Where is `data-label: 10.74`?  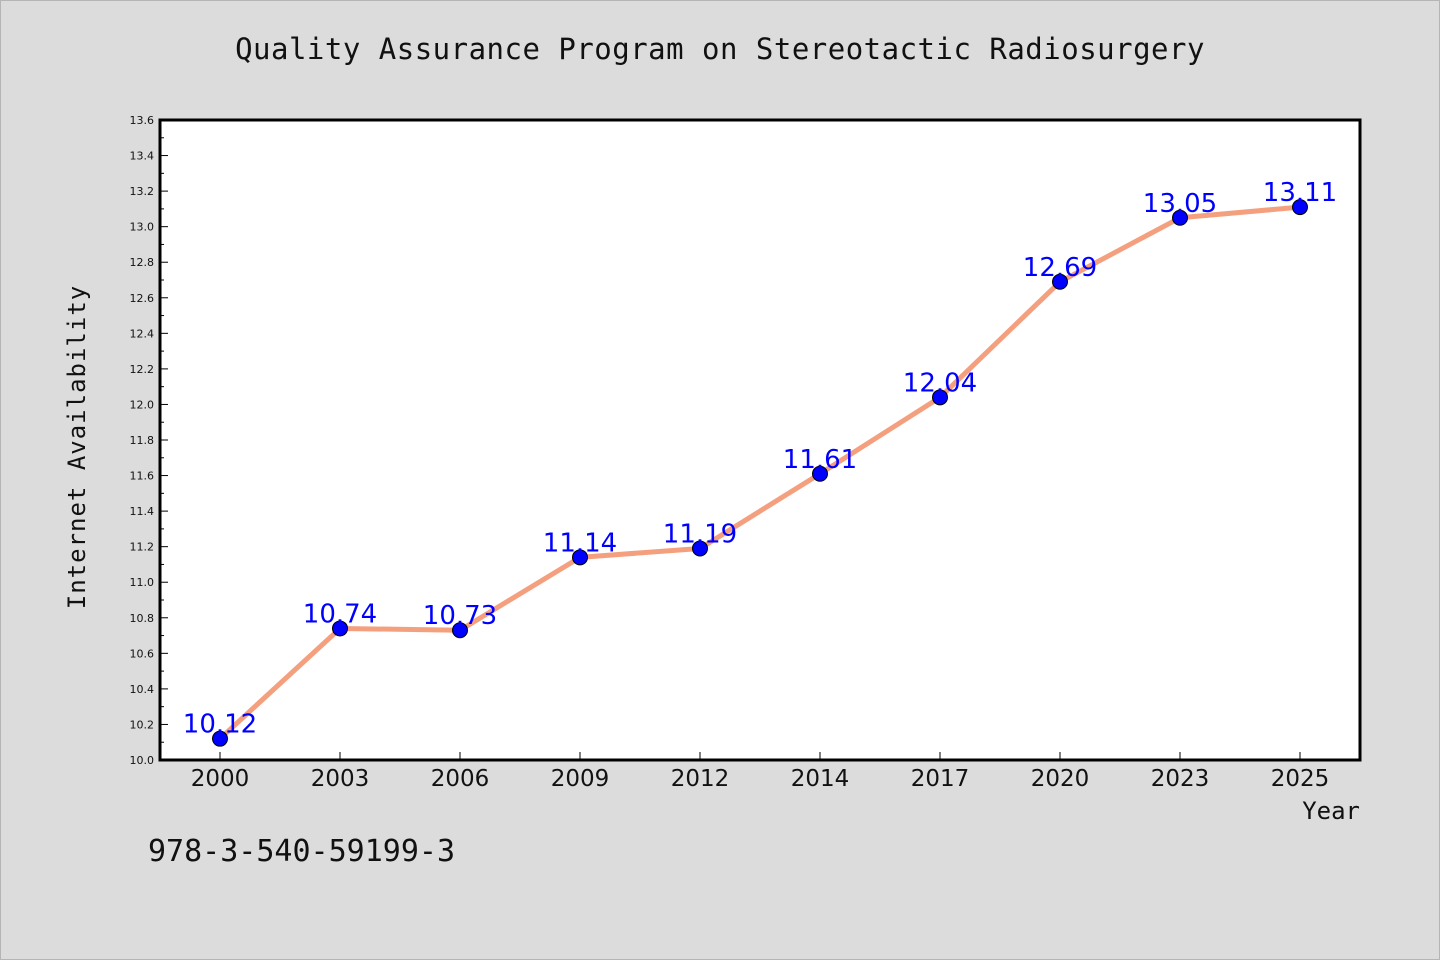 data-label: 10.74 is located at coordinates (340, 614).